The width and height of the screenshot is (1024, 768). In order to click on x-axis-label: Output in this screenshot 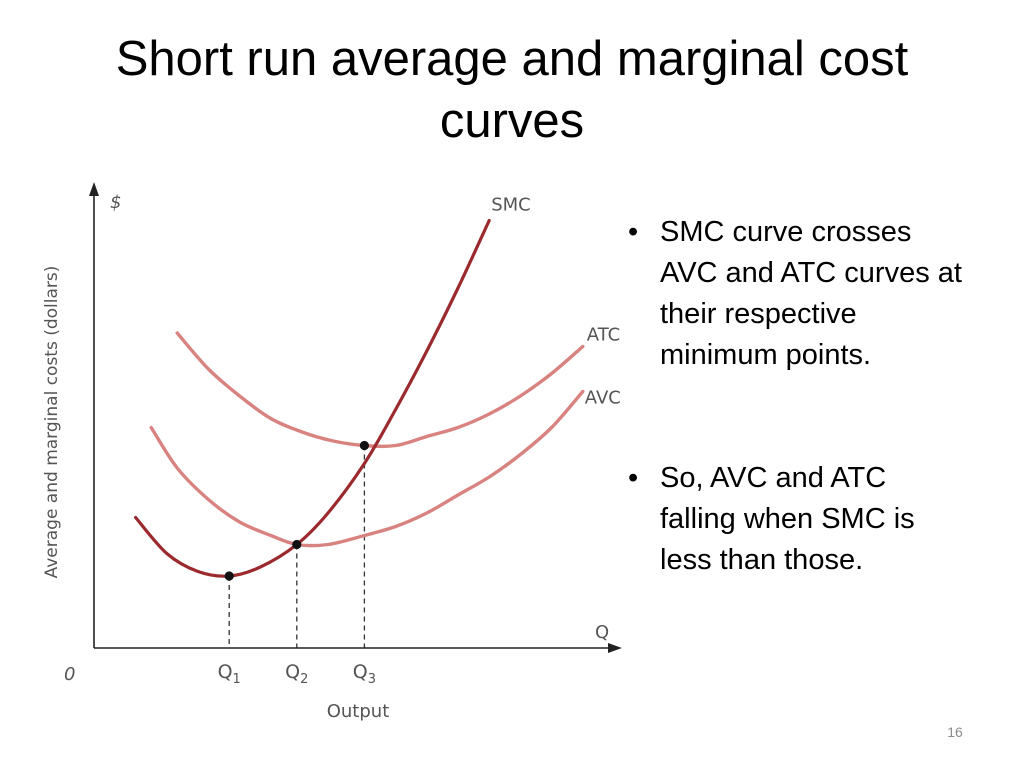, I will do `click(358, 711)`.